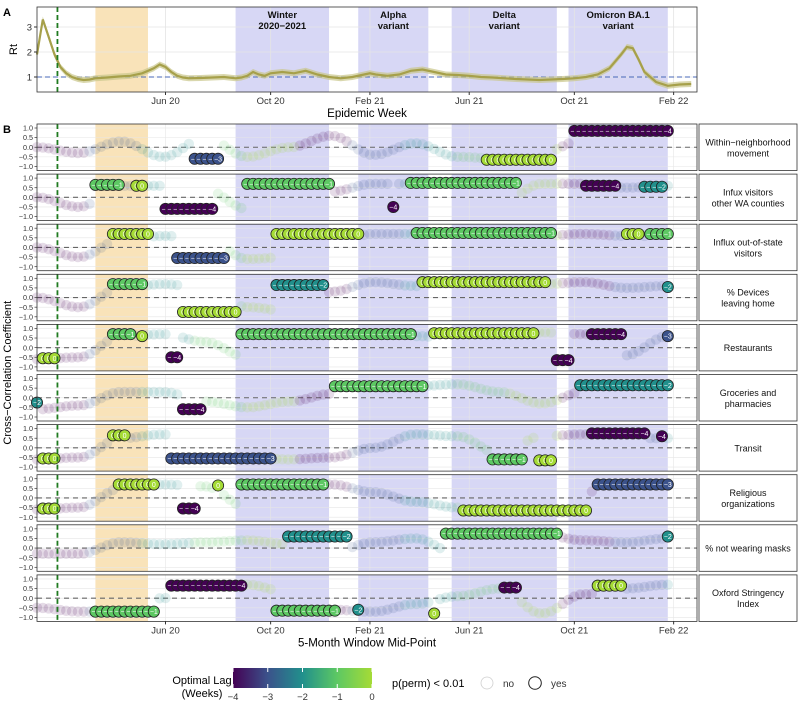  I want to click on perm-no-label: no, so click(509, 684).